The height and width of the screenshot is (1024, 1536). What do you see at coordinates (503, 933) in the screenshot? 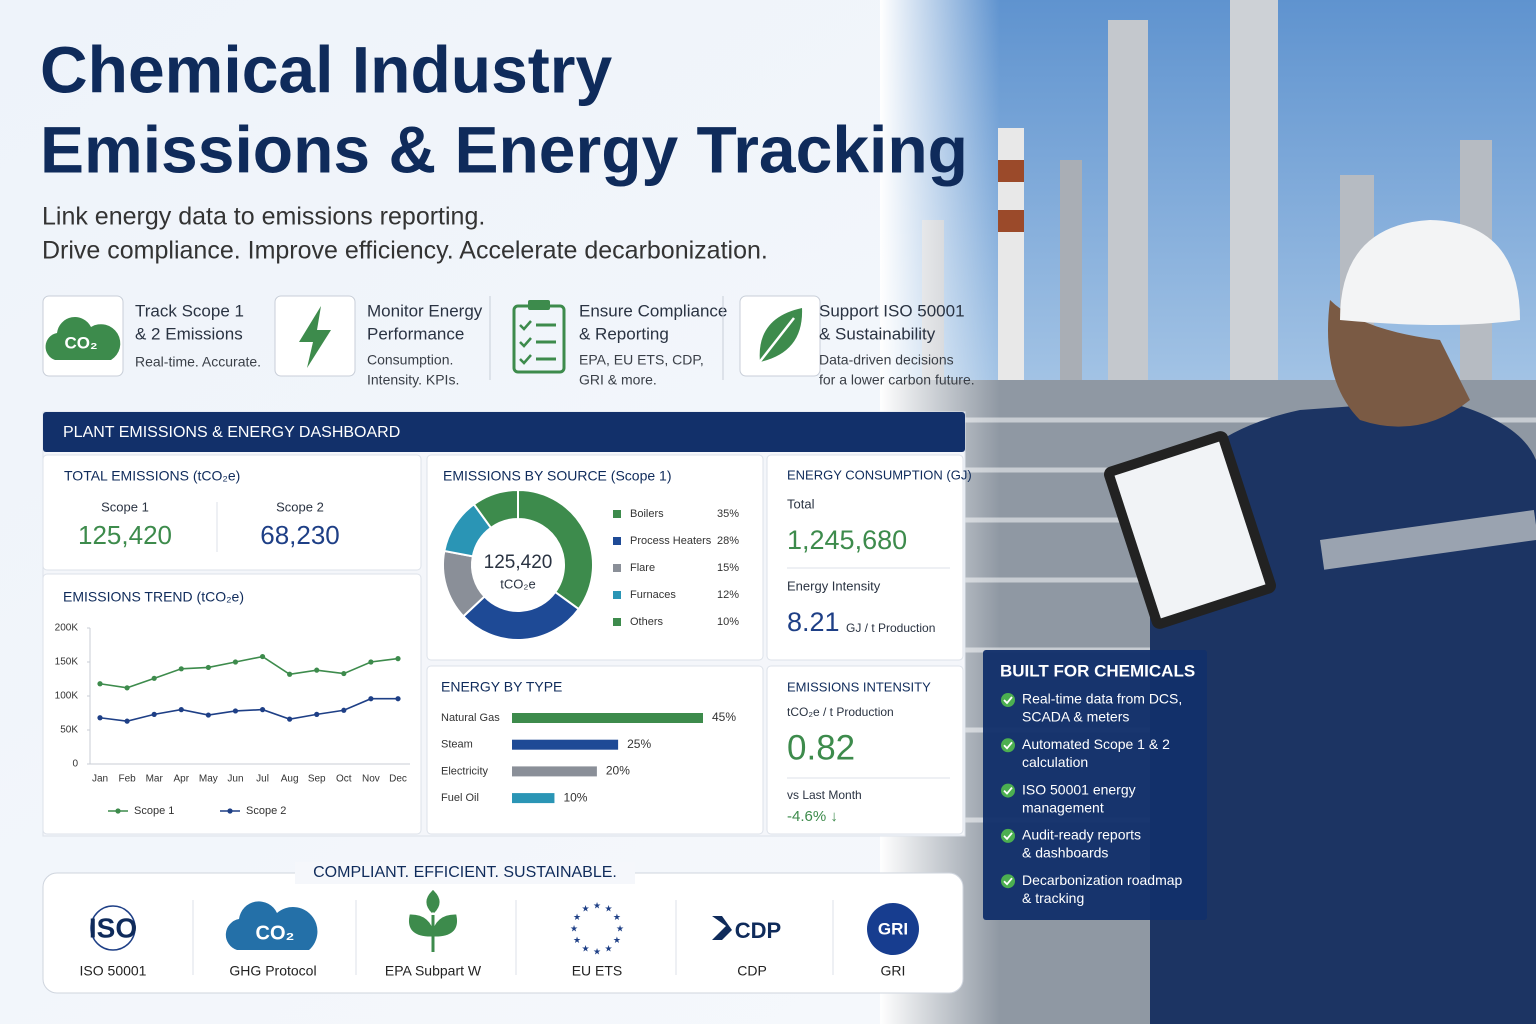
I see `compliance-frame` at bounding box center [503, 933].